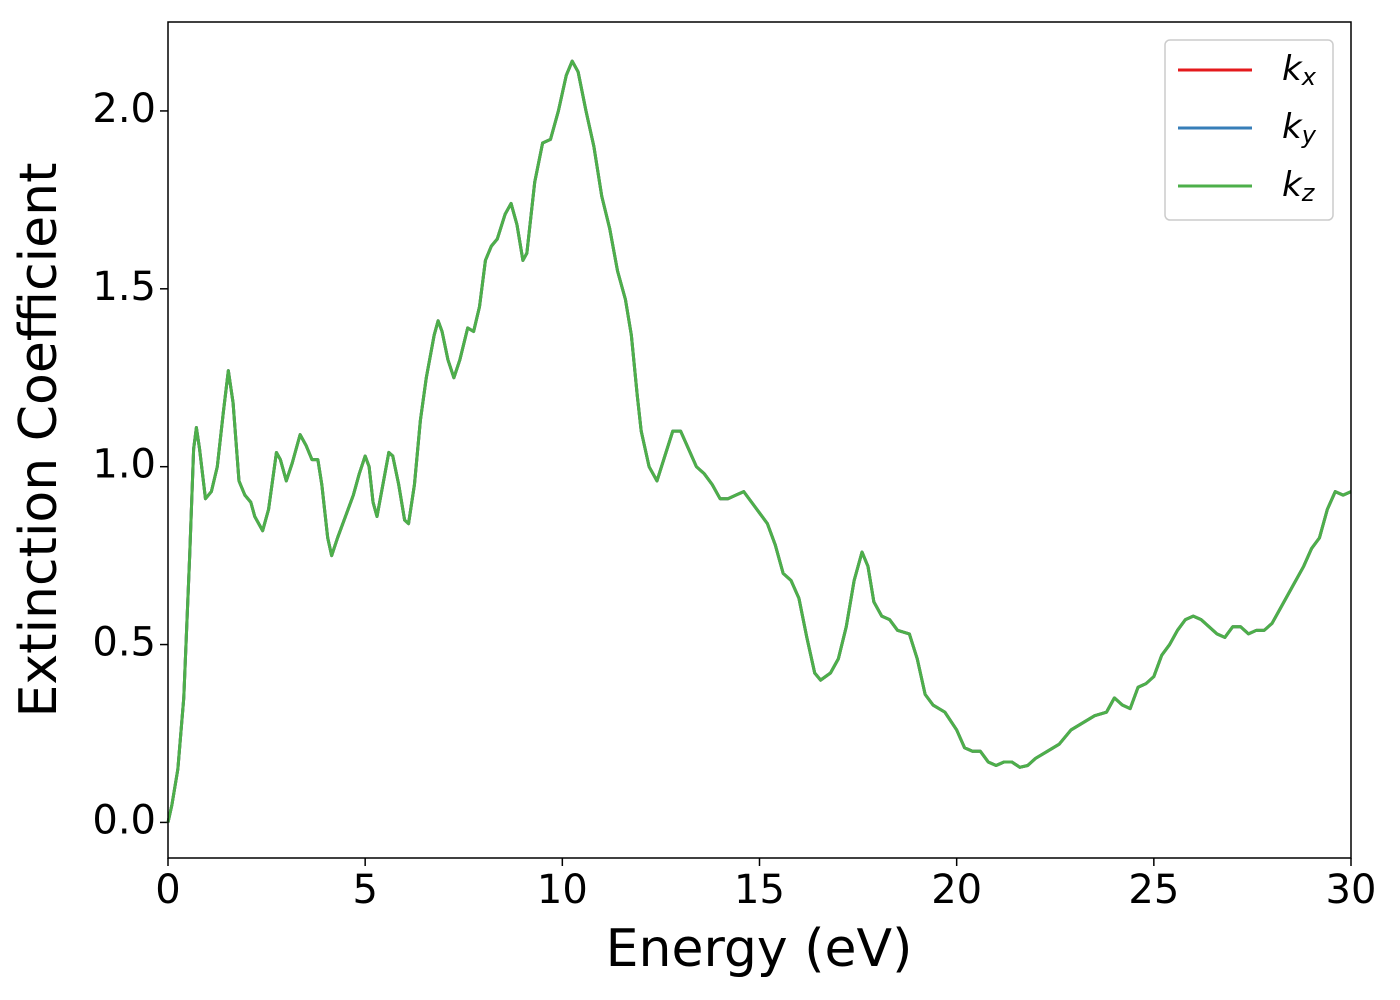 The height and width of the screenshot is (1000, 1400). I want to click on x-tick-label: 10, so click(562, 890).